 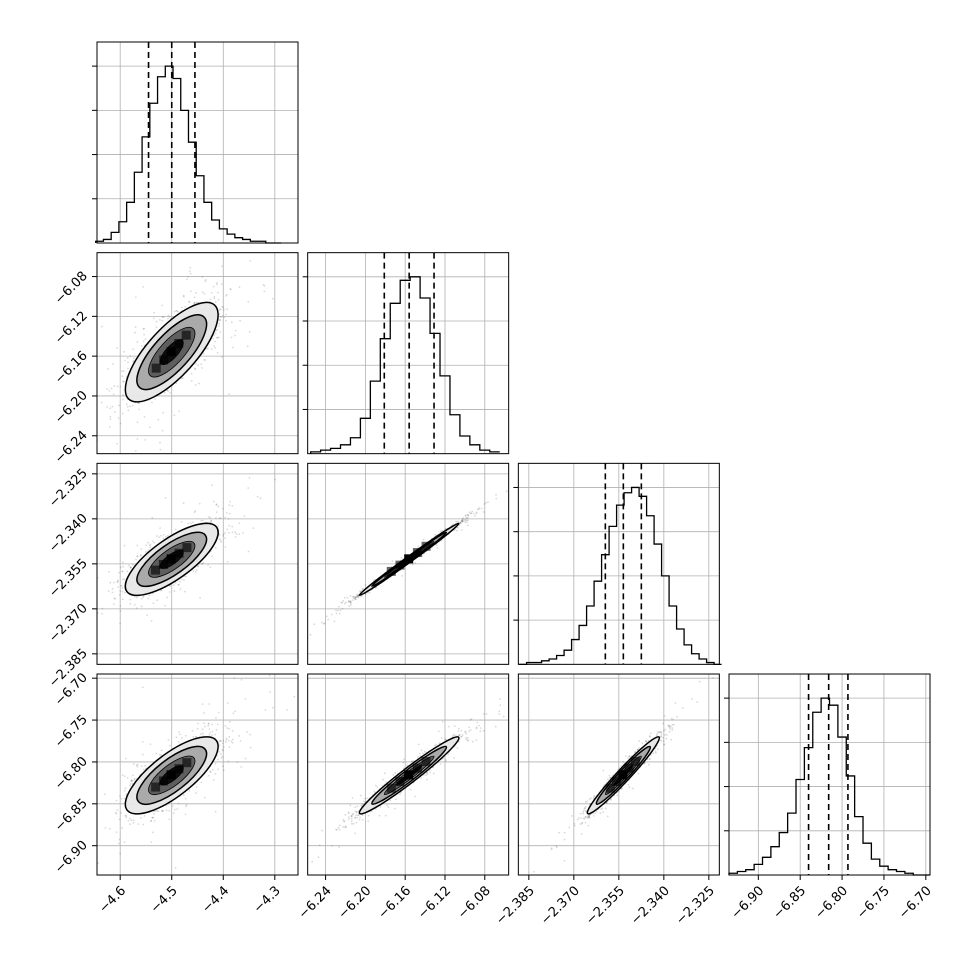 I want to click on y-tick-label: −2.340, so click(x=68, y=533).